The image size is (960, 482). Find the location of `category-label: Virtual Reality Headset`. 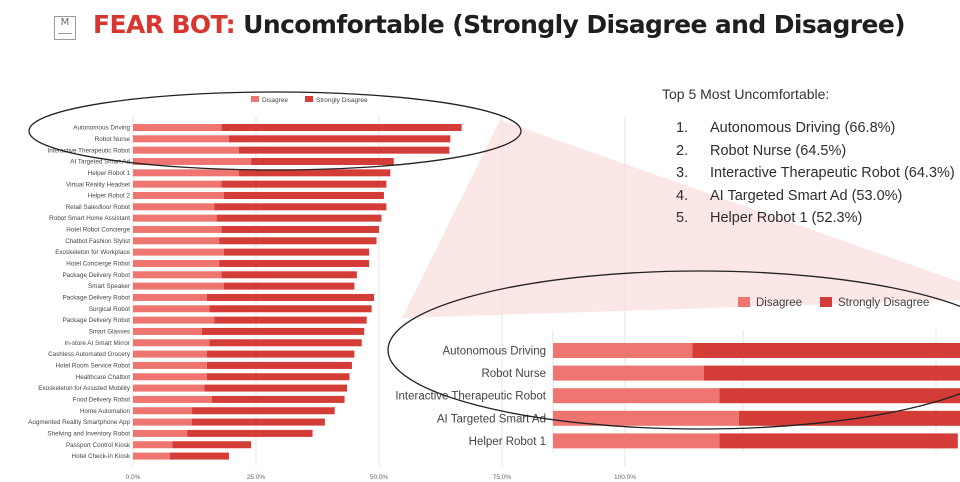

category-label: Virtual Reality Headset is located at coordinates (98, 184).